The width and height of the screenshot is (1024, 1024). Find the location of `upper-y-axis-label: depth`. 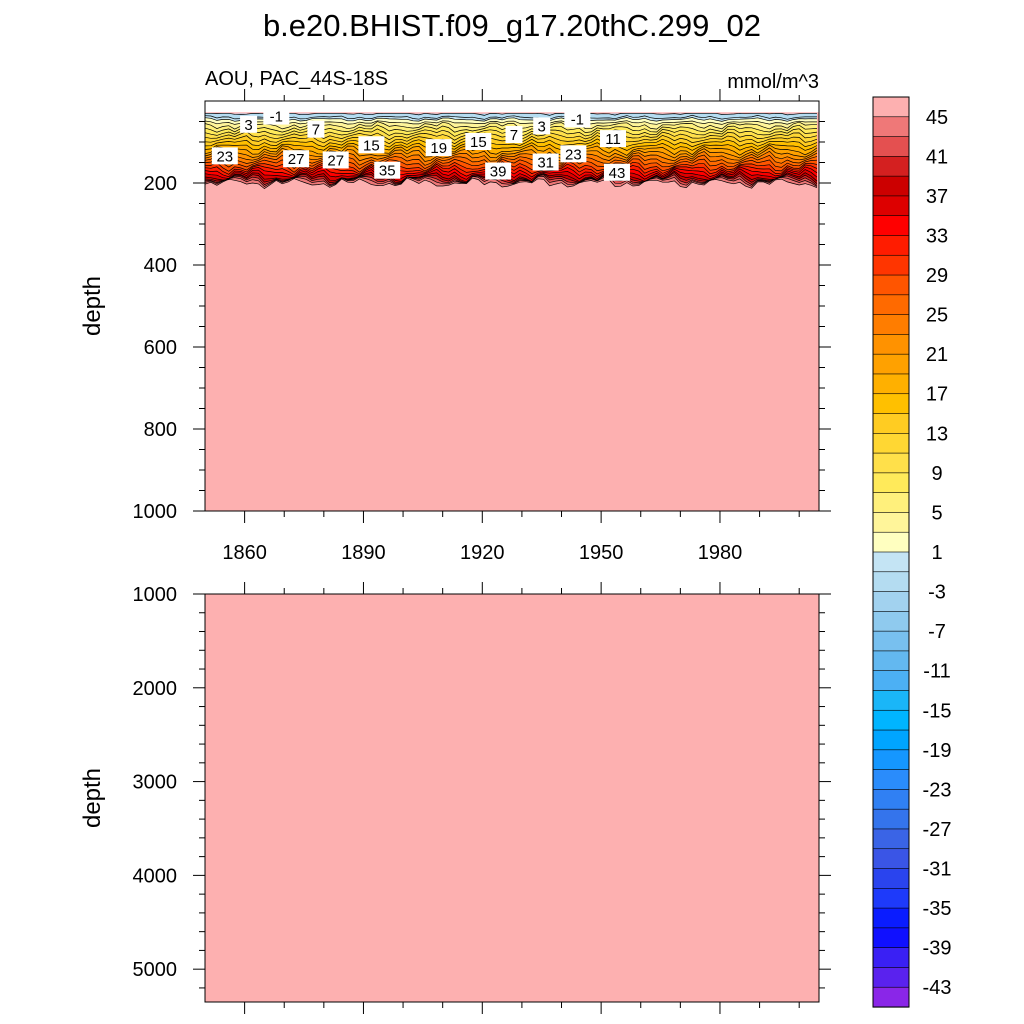

upper-y-axis-label: depth is located at coordinates (92, 306).